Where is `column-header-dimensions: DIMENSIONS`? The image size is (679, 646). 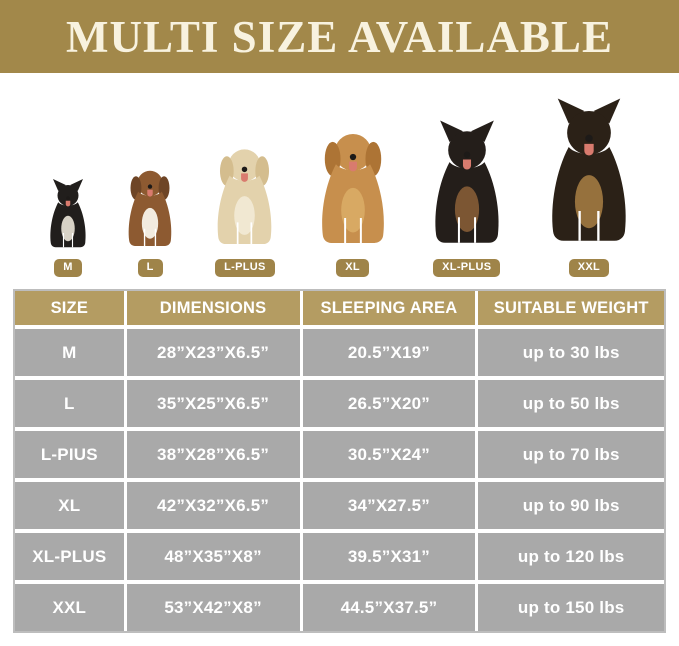
column-header-dimensions: DIMENSIONS is located at coordinates (215, 308).